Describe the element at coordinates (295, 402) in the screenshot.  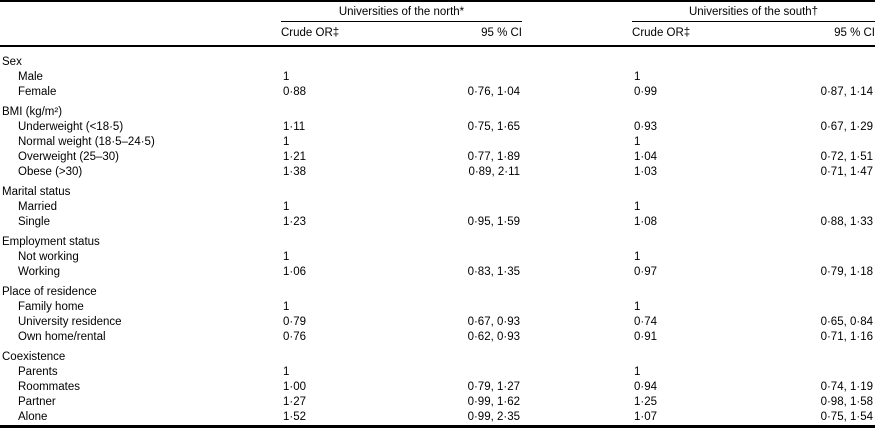
I see `cell-north-crude-or: 1·27` at that location.